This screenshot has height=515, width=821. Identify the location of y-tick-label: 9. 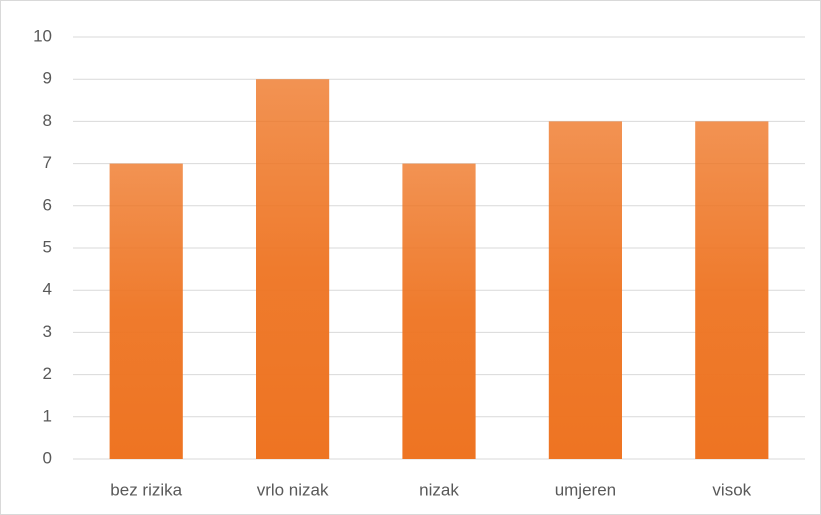
(47, 78).